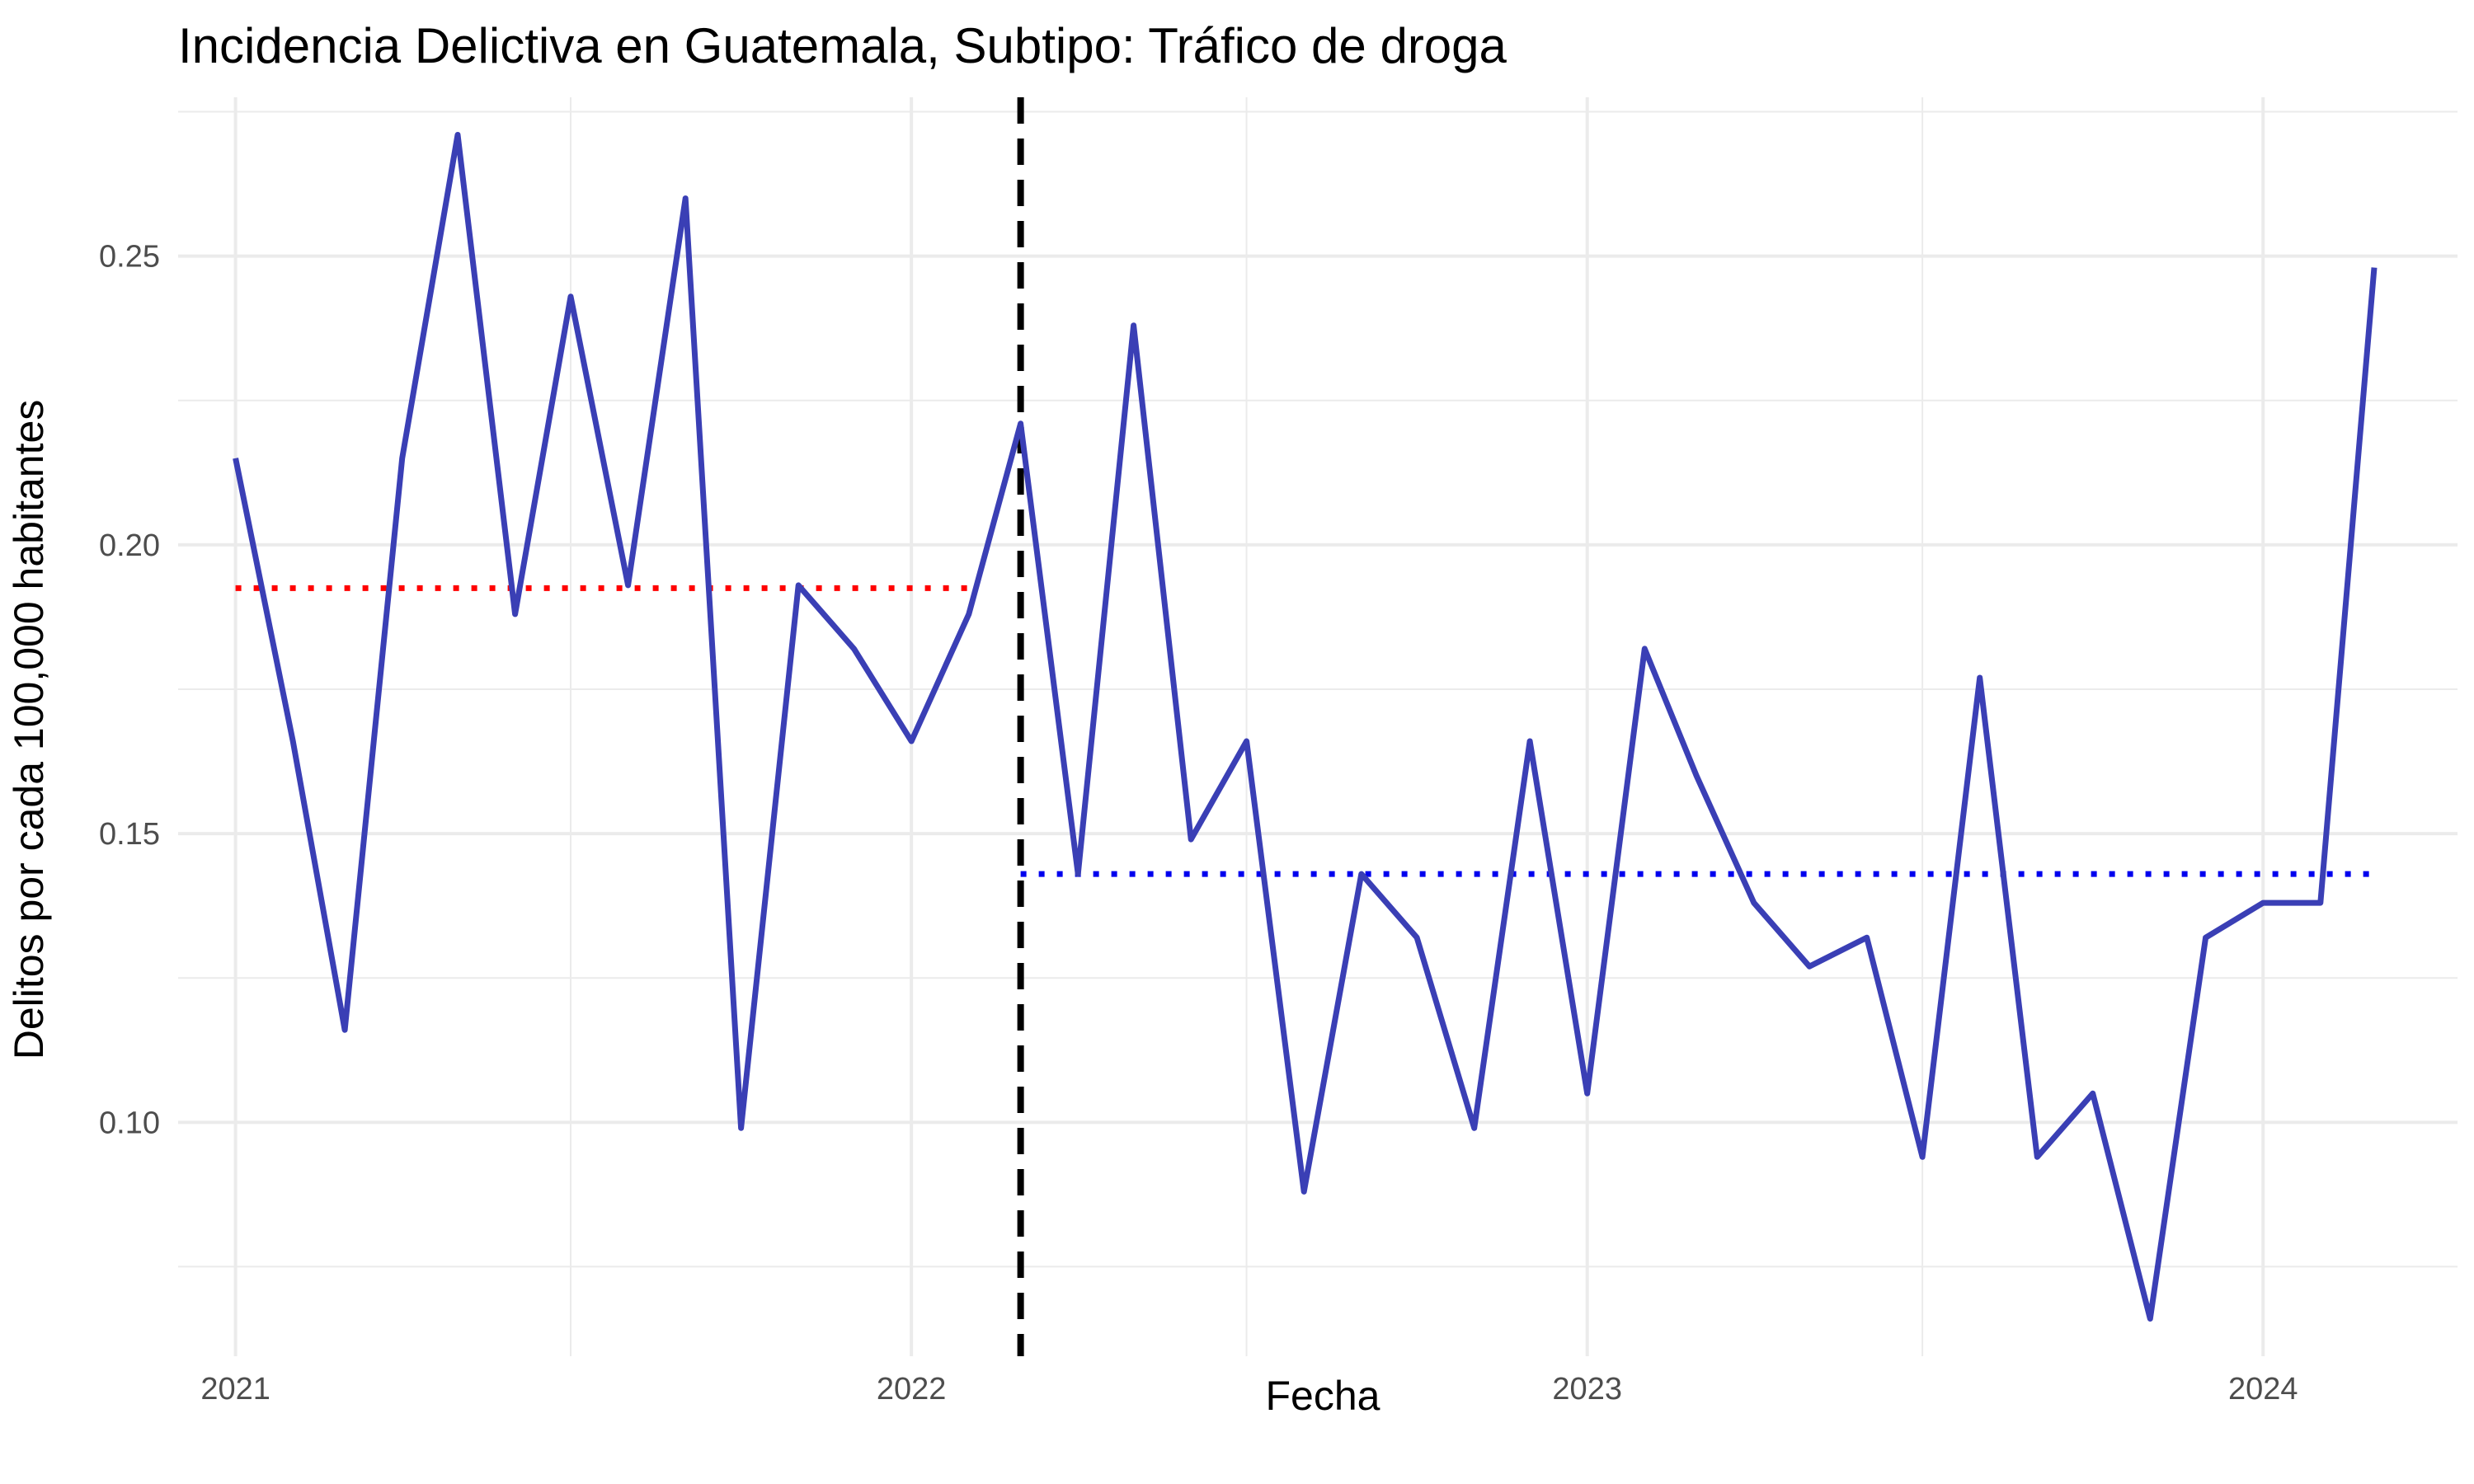 The image size is (2474, 1484). I want to click on x-axis-title: Fecha, so click(1323, 1396).